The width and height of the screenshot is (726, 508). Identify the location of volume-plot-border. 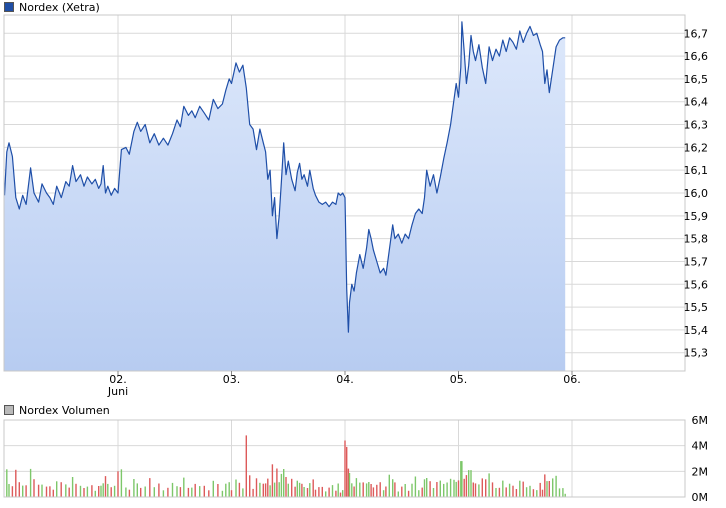
(344, 458).